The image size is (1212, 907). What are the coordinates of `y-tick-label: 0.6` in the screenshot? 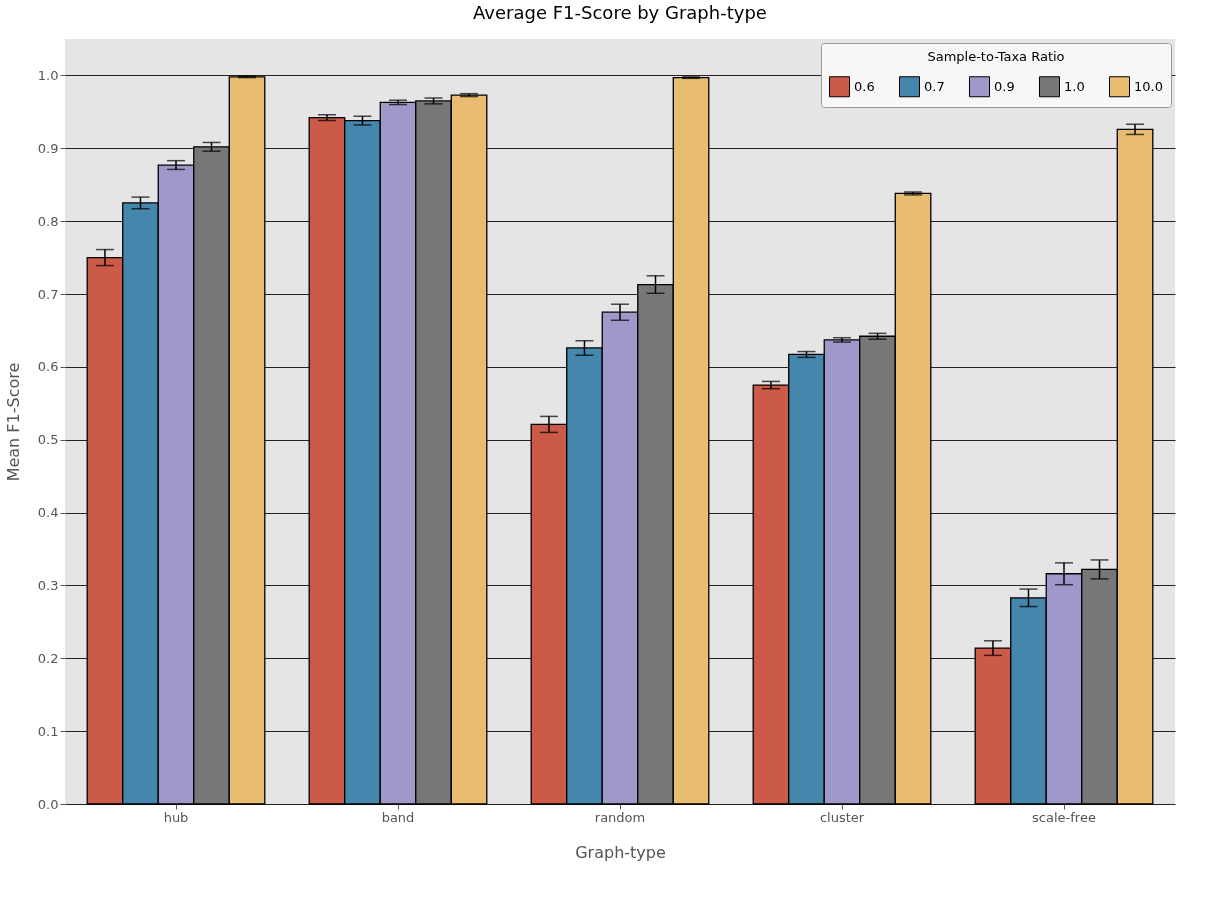 It's located at (48, 367).